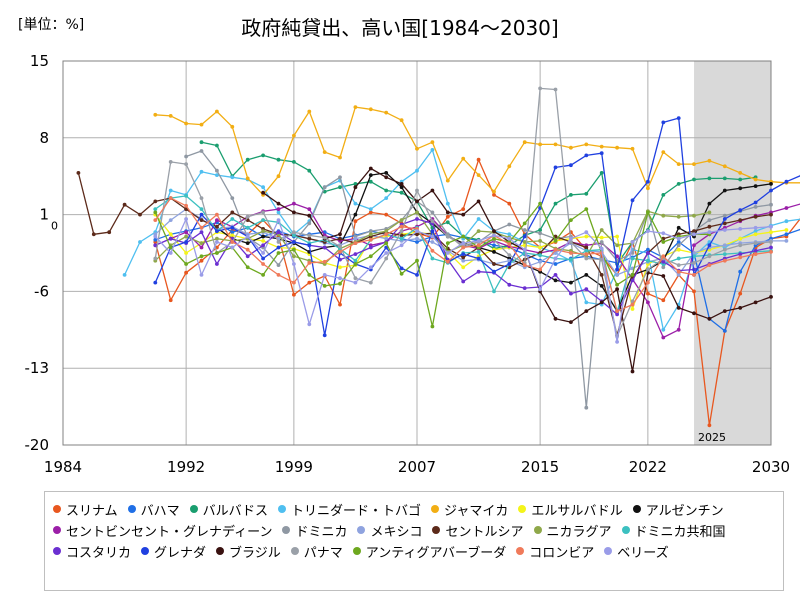 The width and height of the screenshot is (800, 600). Describe the element at coordinates (316, 551) in the screenshot. I see `legend-item: パナマ` at that location.